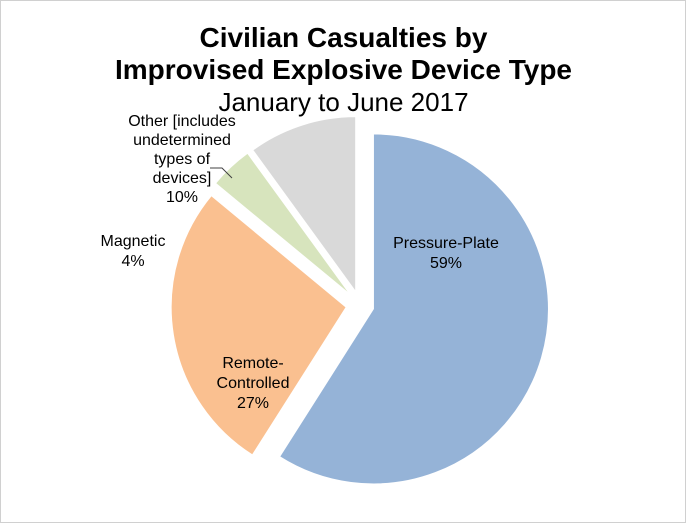 The image size is (687, 524). Describe the element at coordinates (343, 102) in the screenshot. I see `chart-subtitle: January to June 2017` at that location.